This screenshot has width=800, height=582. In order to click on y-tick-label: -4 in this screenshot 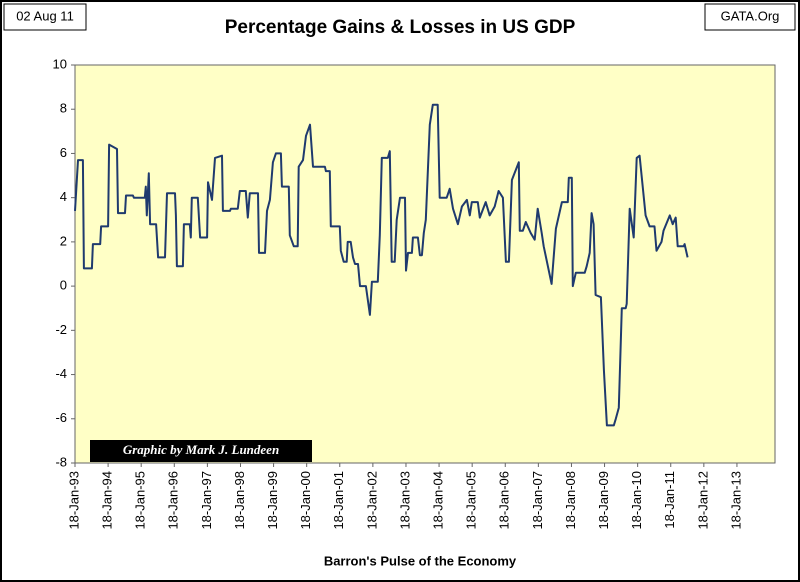, I will do `click(61, 373)`.